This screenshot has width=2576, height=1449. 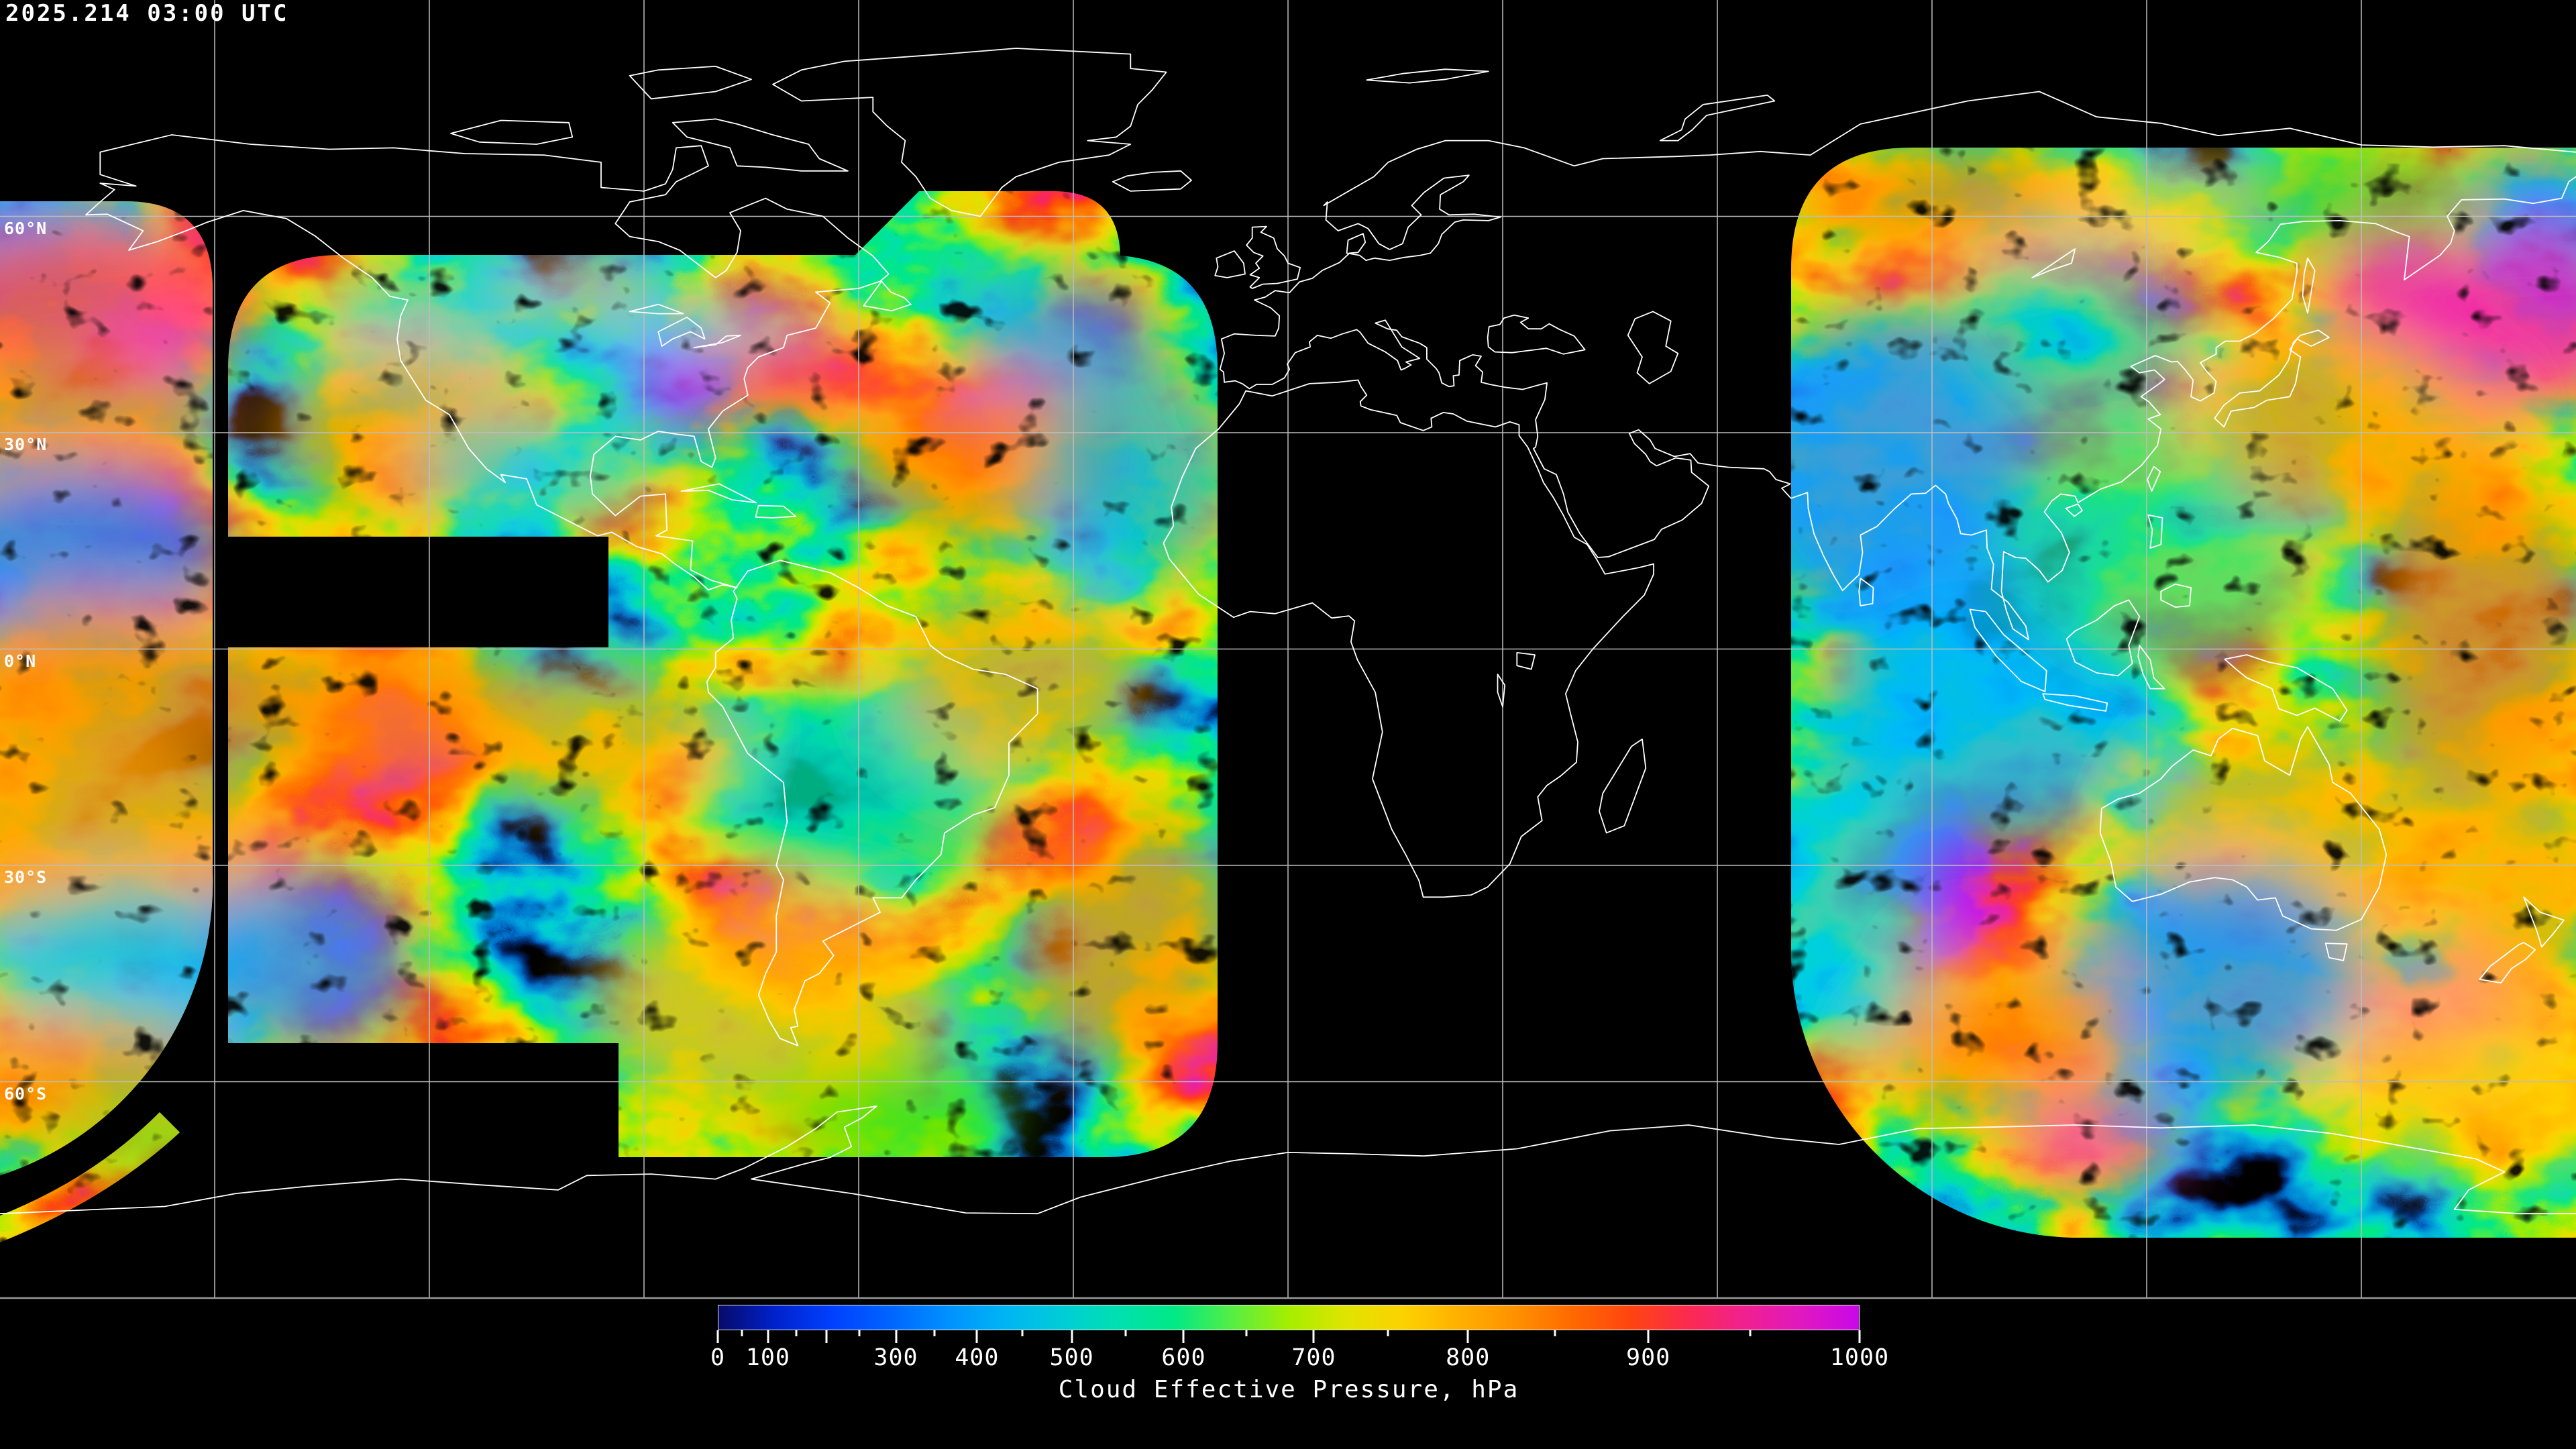 What do you see at coordinates (1536, 334) in the screenshot?
I see `coastline-black-sea` at bounding box center [1536, 334].